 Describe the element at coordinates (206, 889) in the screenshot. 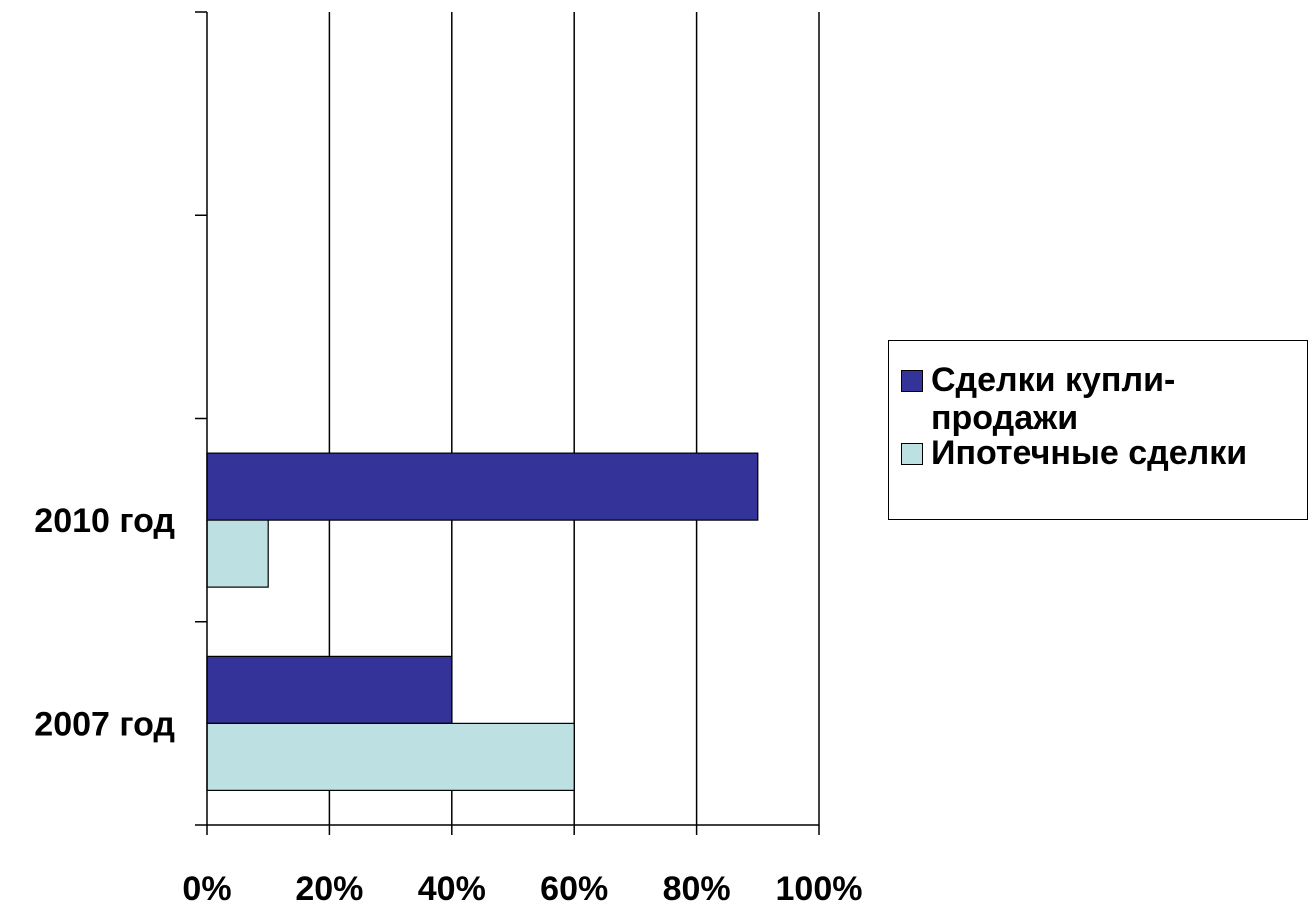

I see `x-tick-label: 0%` at that location.